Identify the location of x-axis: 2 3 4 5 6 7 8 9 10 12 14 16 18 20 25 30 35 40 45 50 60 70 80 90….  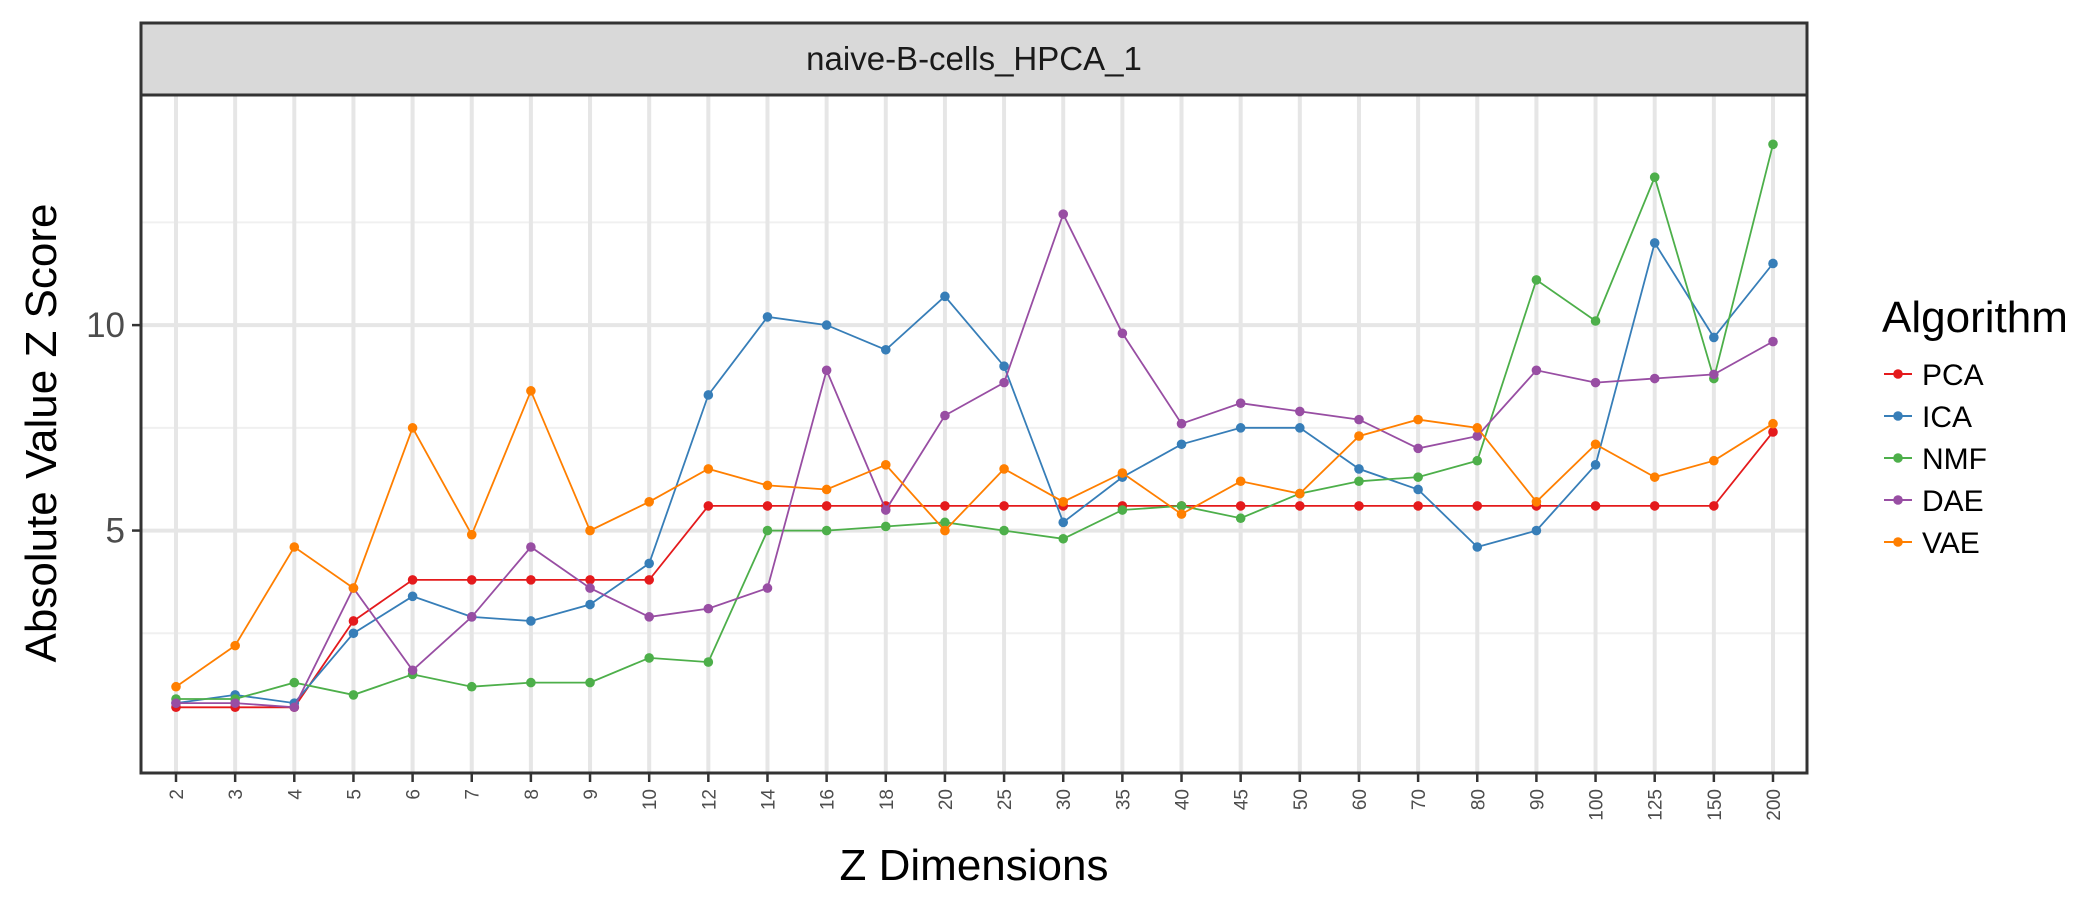
(976, 797).